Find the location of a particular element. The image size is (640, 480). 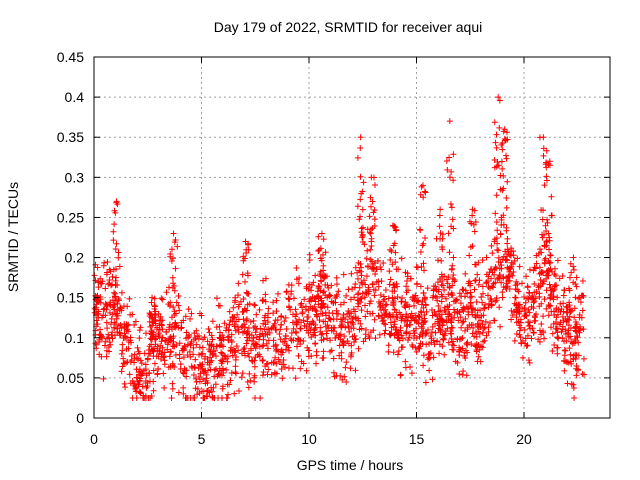

x-axis-label: GPS time / hours is located at coordinates (350, 465).